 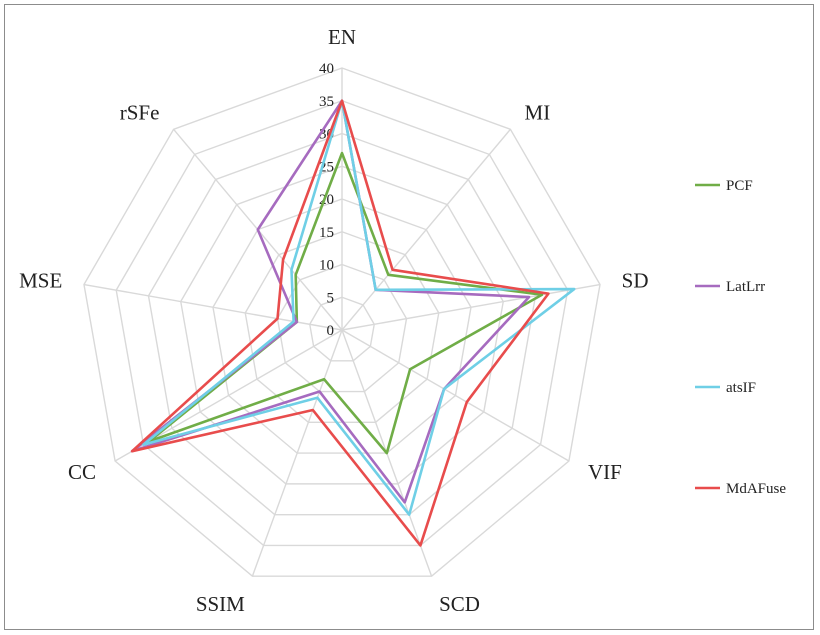 What do you see at coordinates (739, 186) in the screenshot?
I see `legend-label-pcf: PCF` at bounding box center [739, 186].